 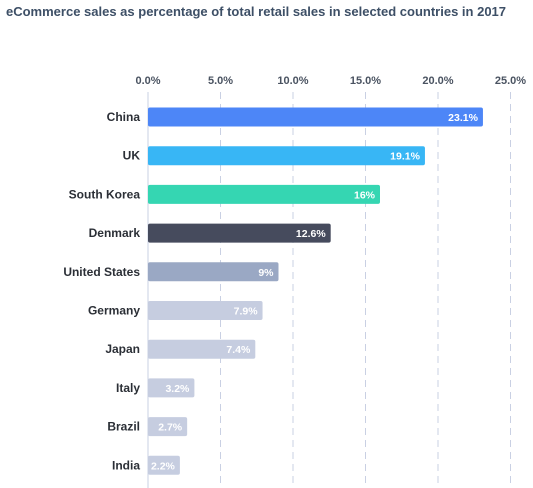 I want to click on category-label: Brazil, so click(x=123, y=427).